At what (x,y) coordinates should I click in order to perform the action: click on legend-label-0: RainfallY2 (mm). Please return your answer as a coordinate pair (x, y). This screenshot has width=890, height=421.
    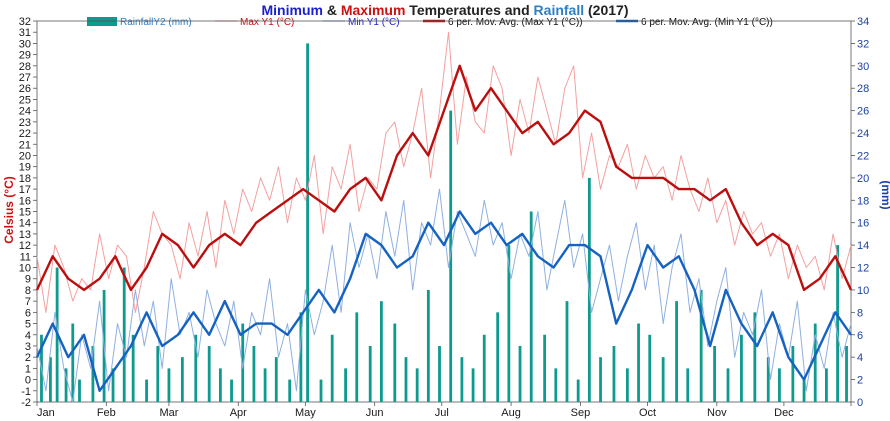
    Looking at the image, I should click on (156, 22).